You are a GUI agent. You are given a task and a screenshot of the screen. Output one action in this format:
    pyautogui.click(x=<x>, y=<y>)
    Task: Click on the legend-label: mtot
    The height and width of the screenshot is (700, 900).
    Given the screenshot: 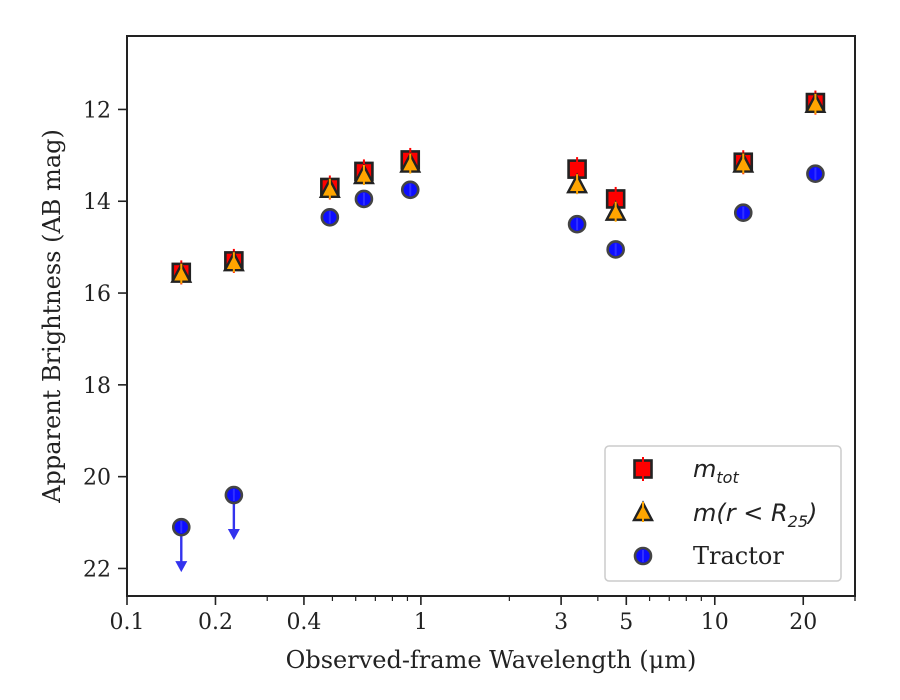 What is the action you would take?
    pyautogui.click(x=716, y=471)
    